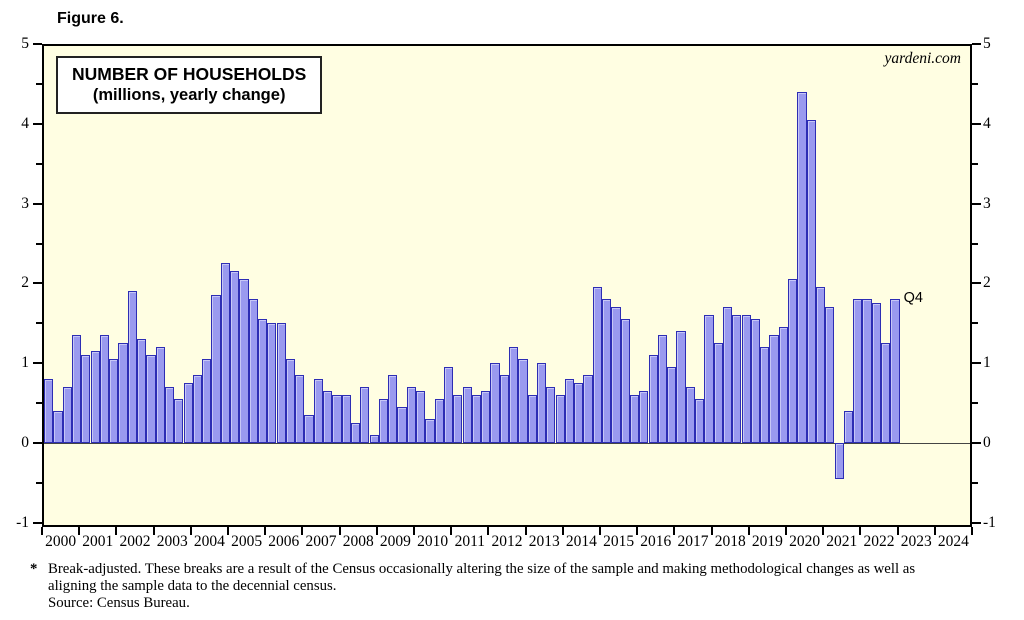 Image resolution: width=1024 pixels, height=620 pixels. Describe the element at coordinates (247, 541) in the screenshot. I see `x-axis-year-label: 2005` at that location.